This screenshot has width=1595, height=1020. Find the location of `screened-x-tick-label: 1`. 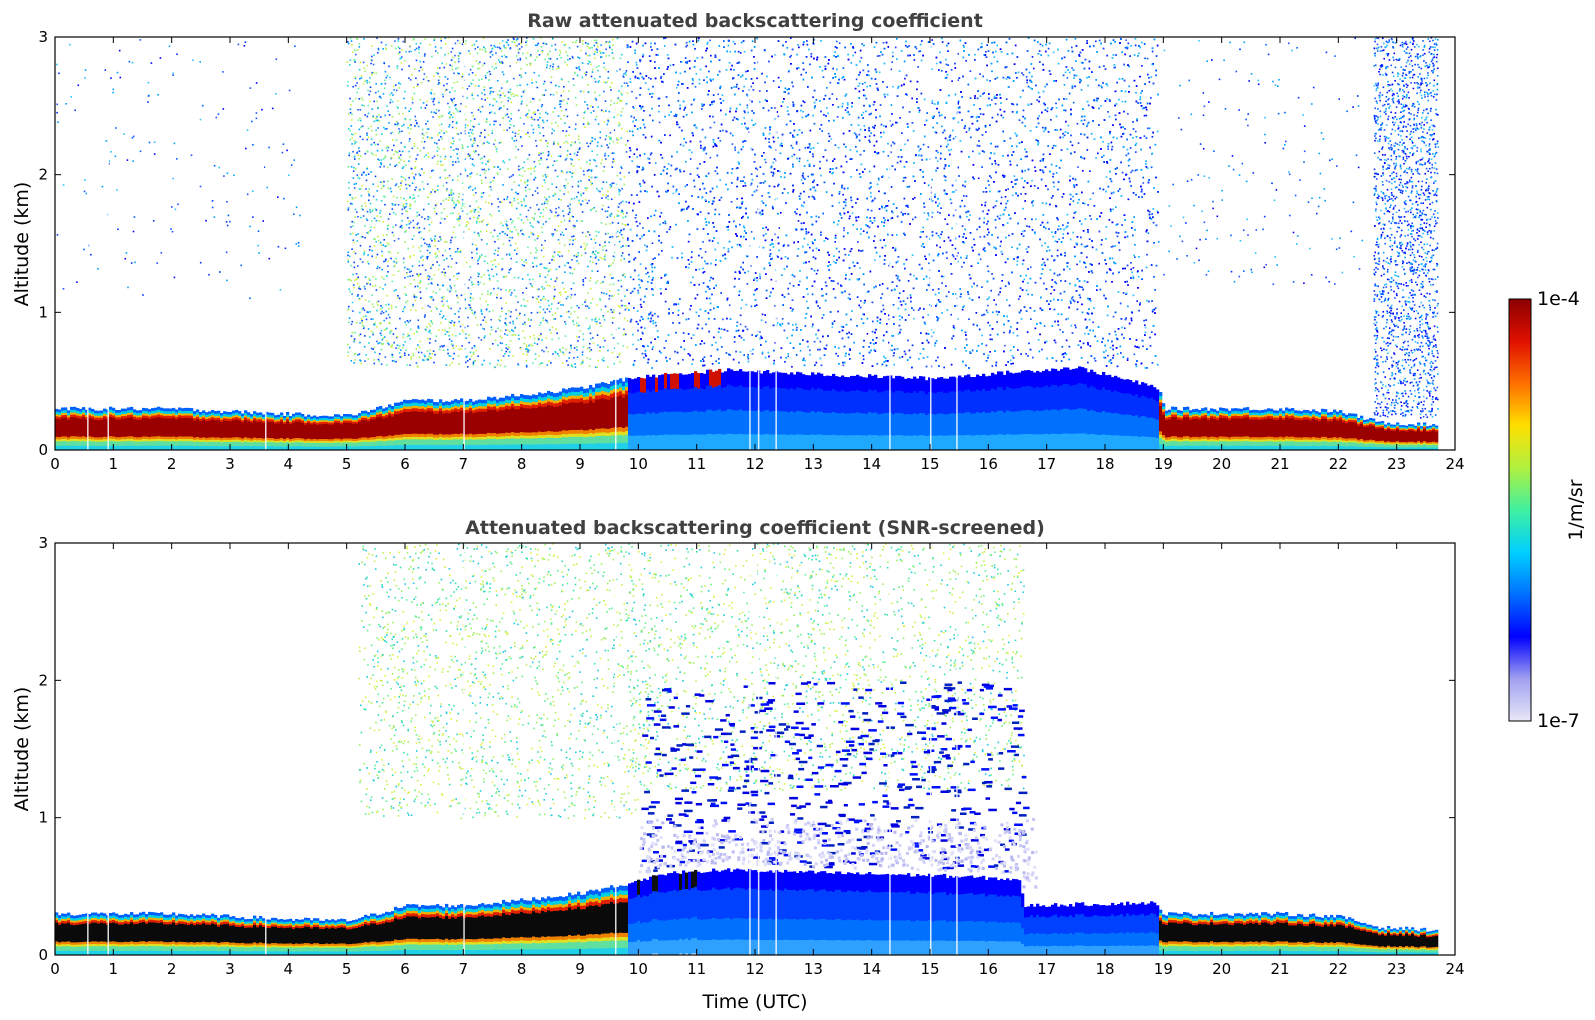

screened-x-tick-label: 1 is located at coordinates (114, 969).